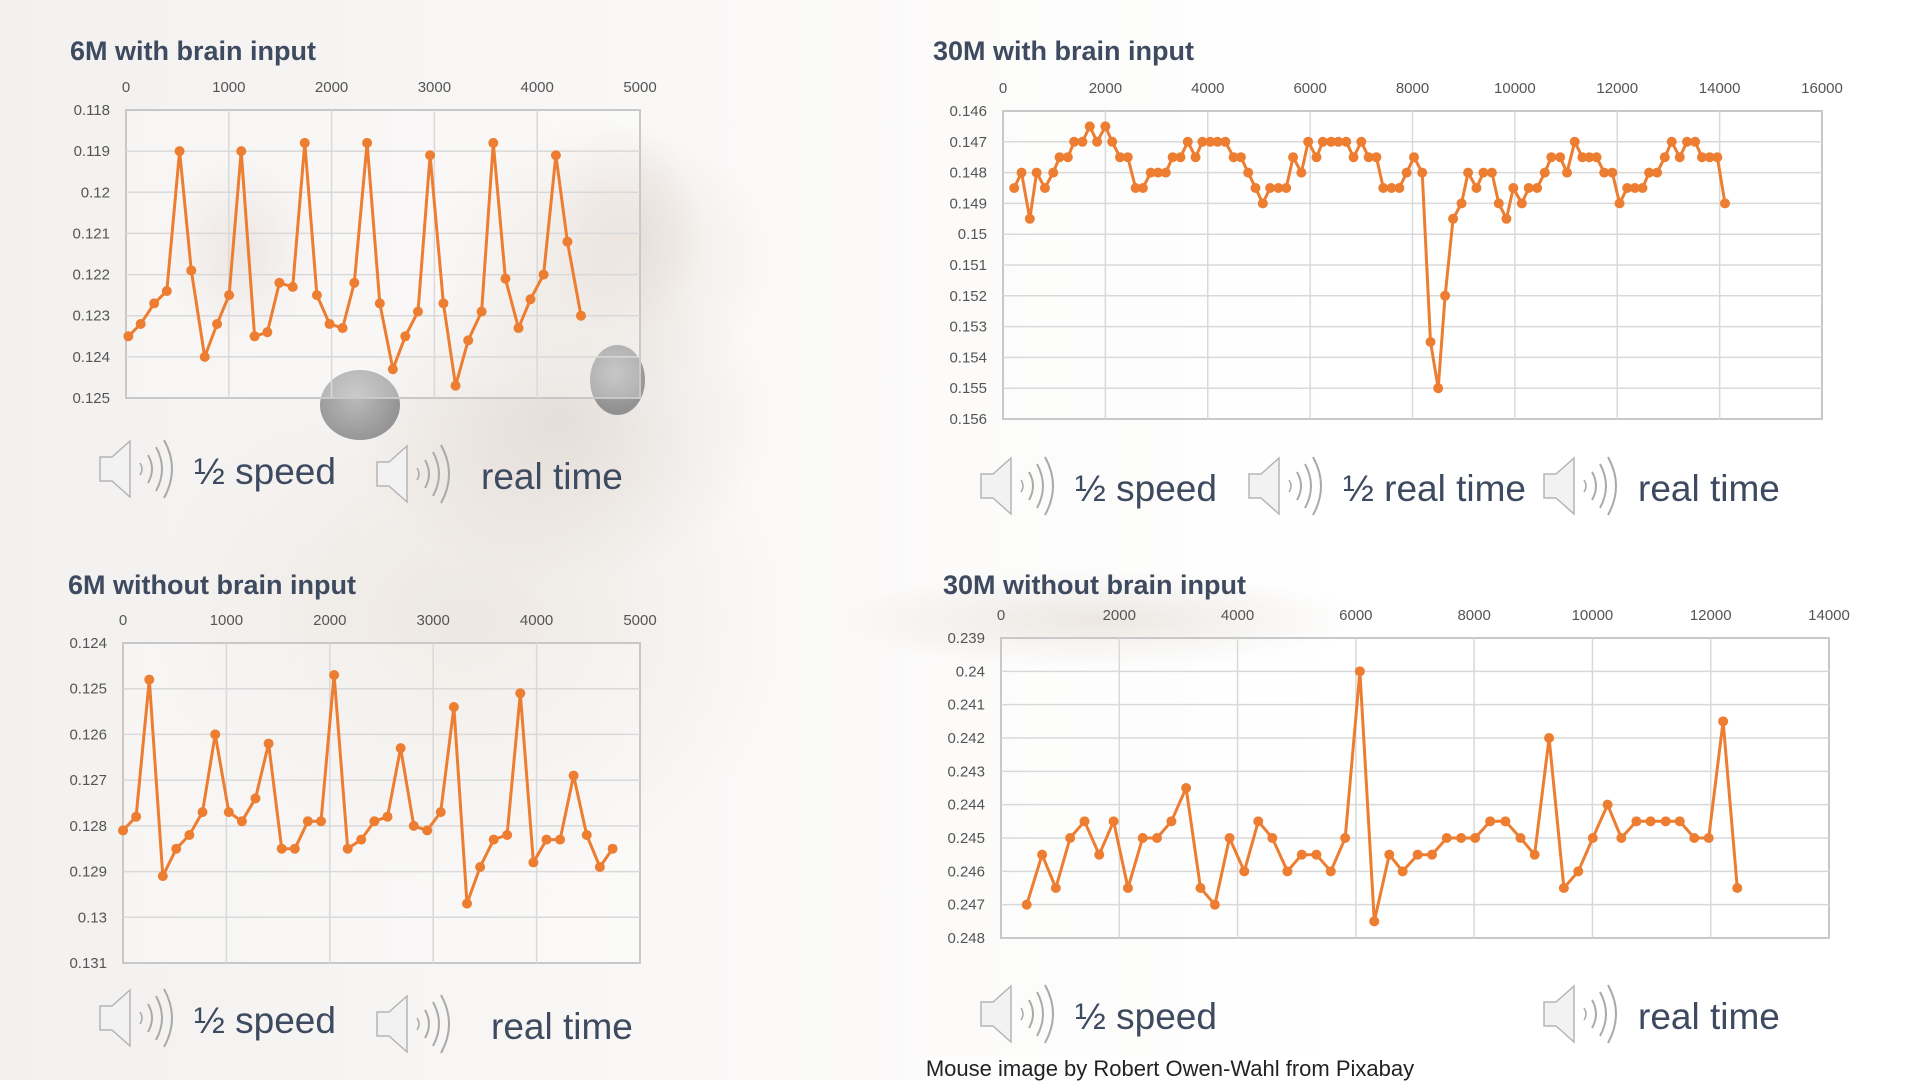 The image size is (1920, 1082). What do you see at coordinates (433, 620) in the screenshot?
I see `x-tick-label: 3000` at bounding box center [433, 620].